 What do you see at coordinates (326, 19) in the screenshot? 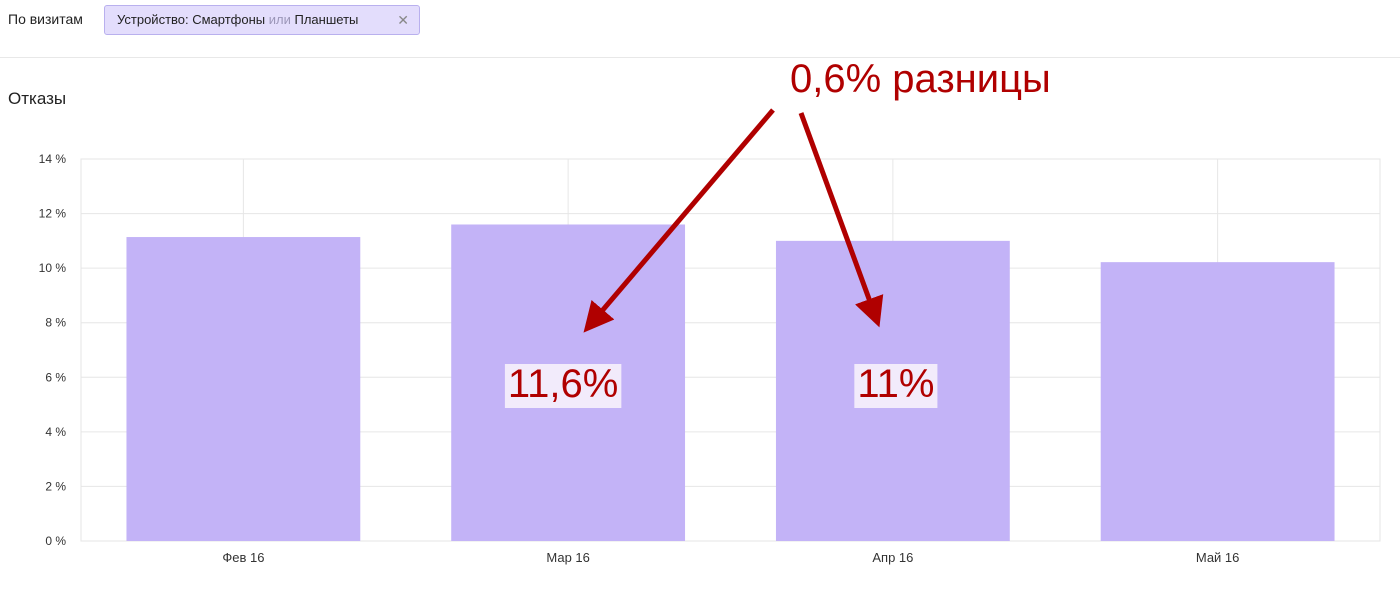
I see `filter-value: Планшеты` at bounding box center [326, 19].